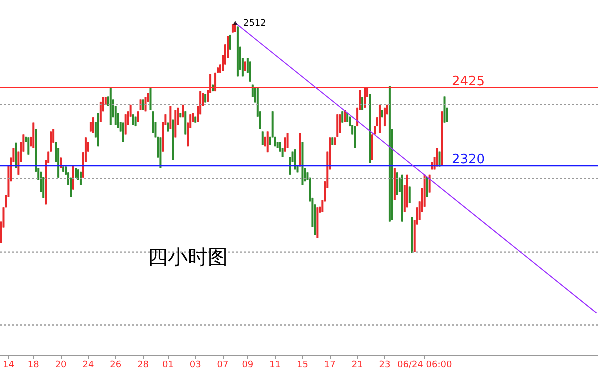 The width and height of the screenshot is (598, 369). What do you see at coordinates (223, 364) in the screenshot?
I see `x-tick-label: 07` at bounding box center [223, 364].